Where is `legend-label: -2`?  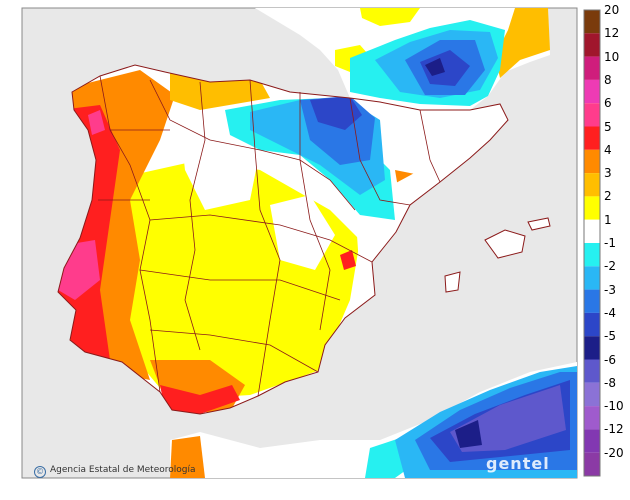
legend-label: -2 is located at coordinates (610, 266).